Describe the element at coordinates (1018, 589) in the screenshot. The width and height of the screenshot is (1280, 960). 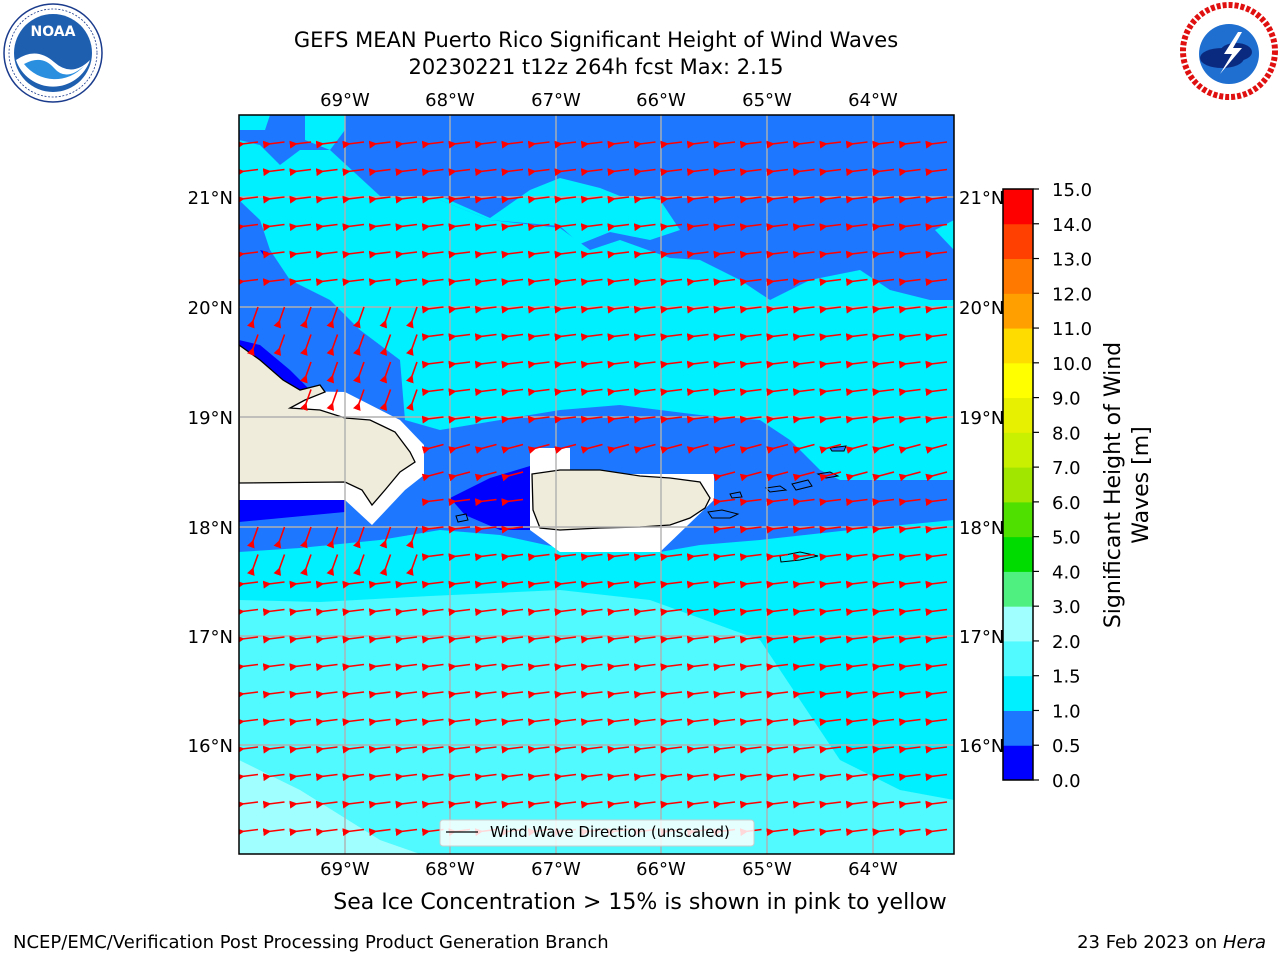
I see `colorbar-segment` at that location.